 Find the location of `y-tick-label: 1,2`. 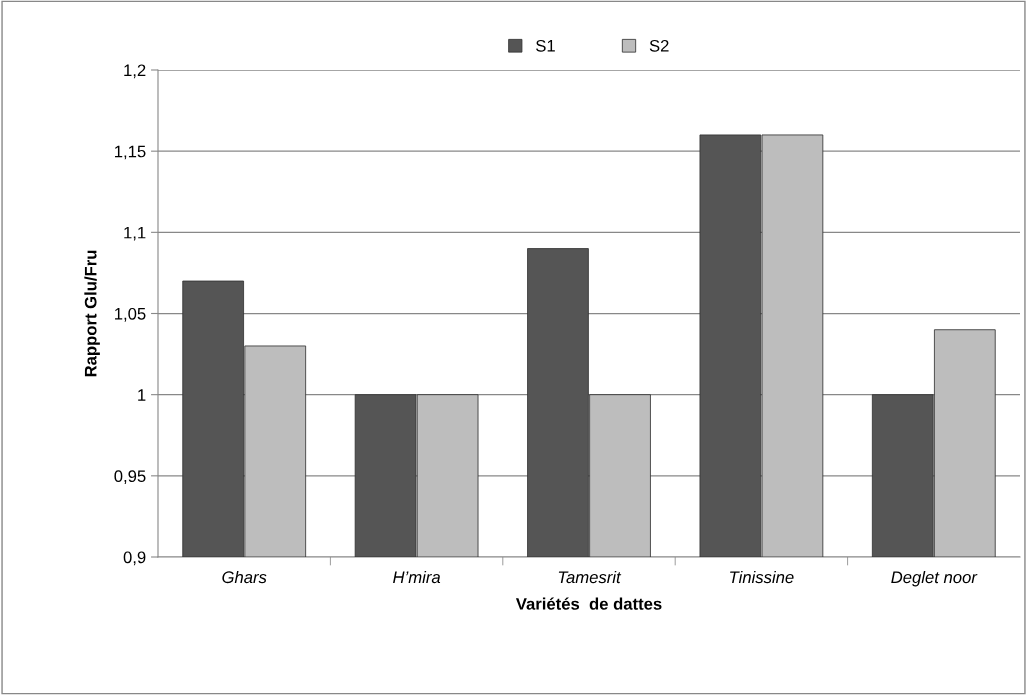

y-tick-label: 1,2 is located at coordinates (135, 71).